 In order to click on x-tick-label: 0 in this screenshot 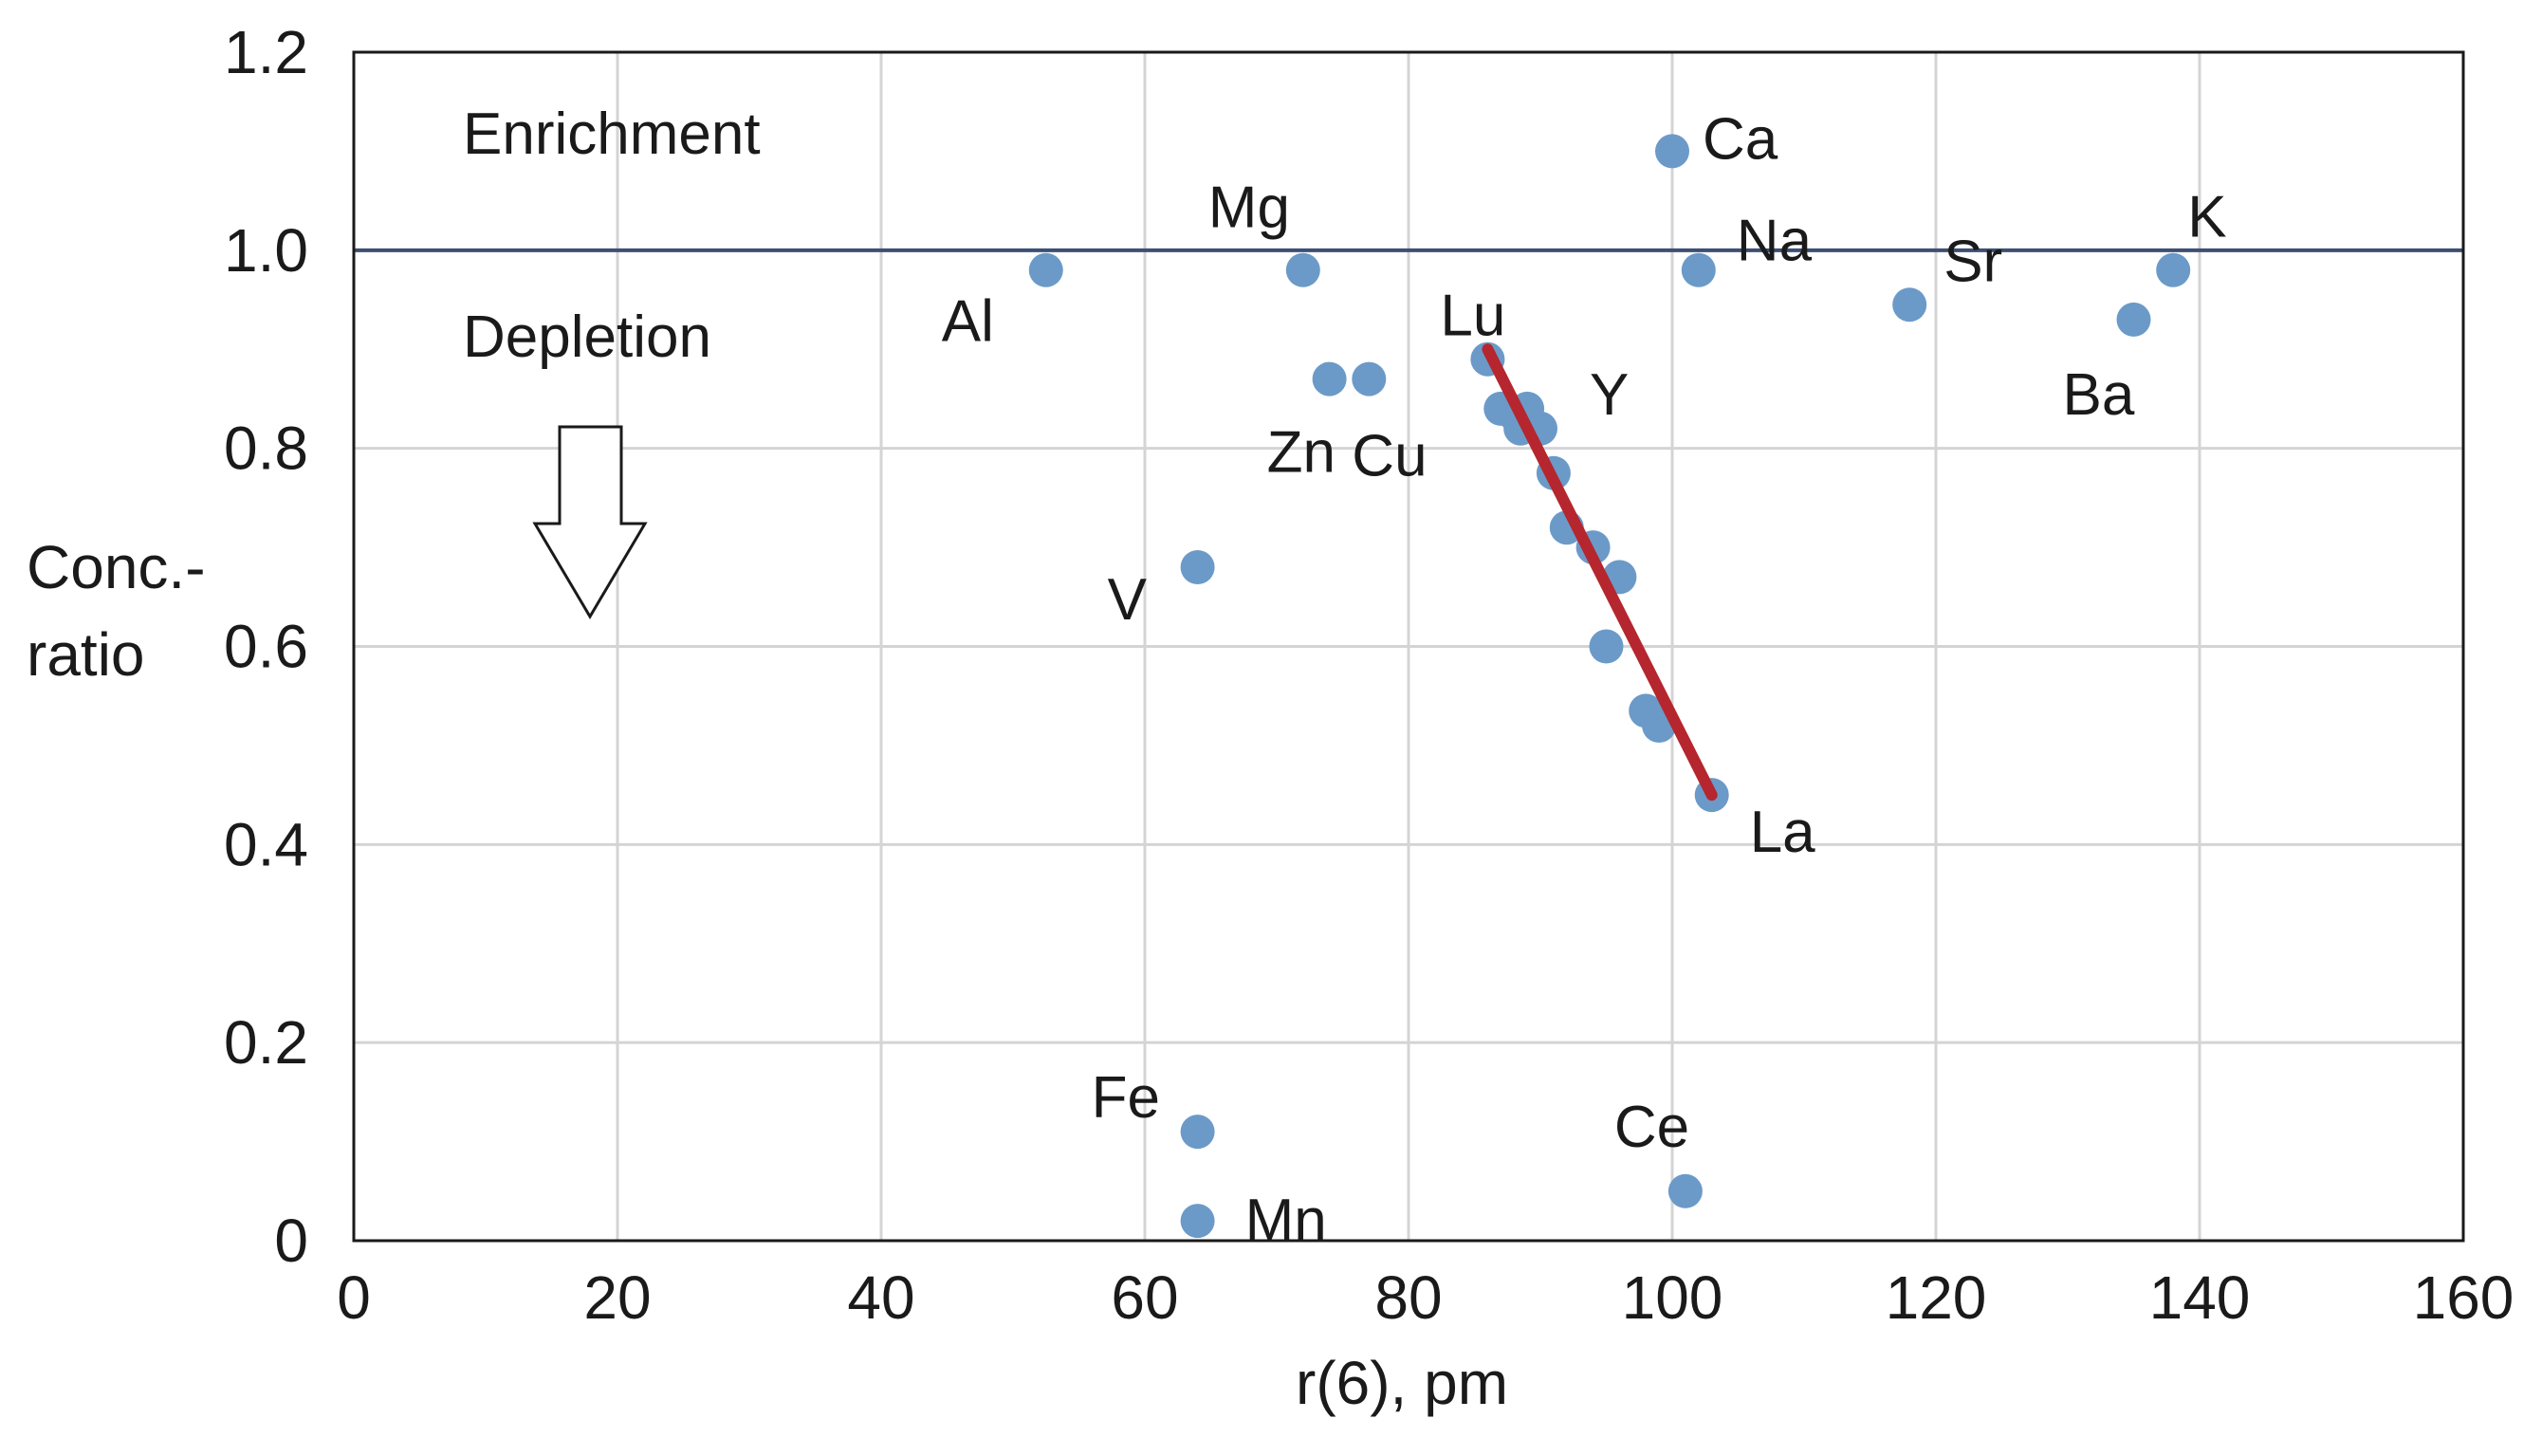, I will do `click(354, 1298)`.